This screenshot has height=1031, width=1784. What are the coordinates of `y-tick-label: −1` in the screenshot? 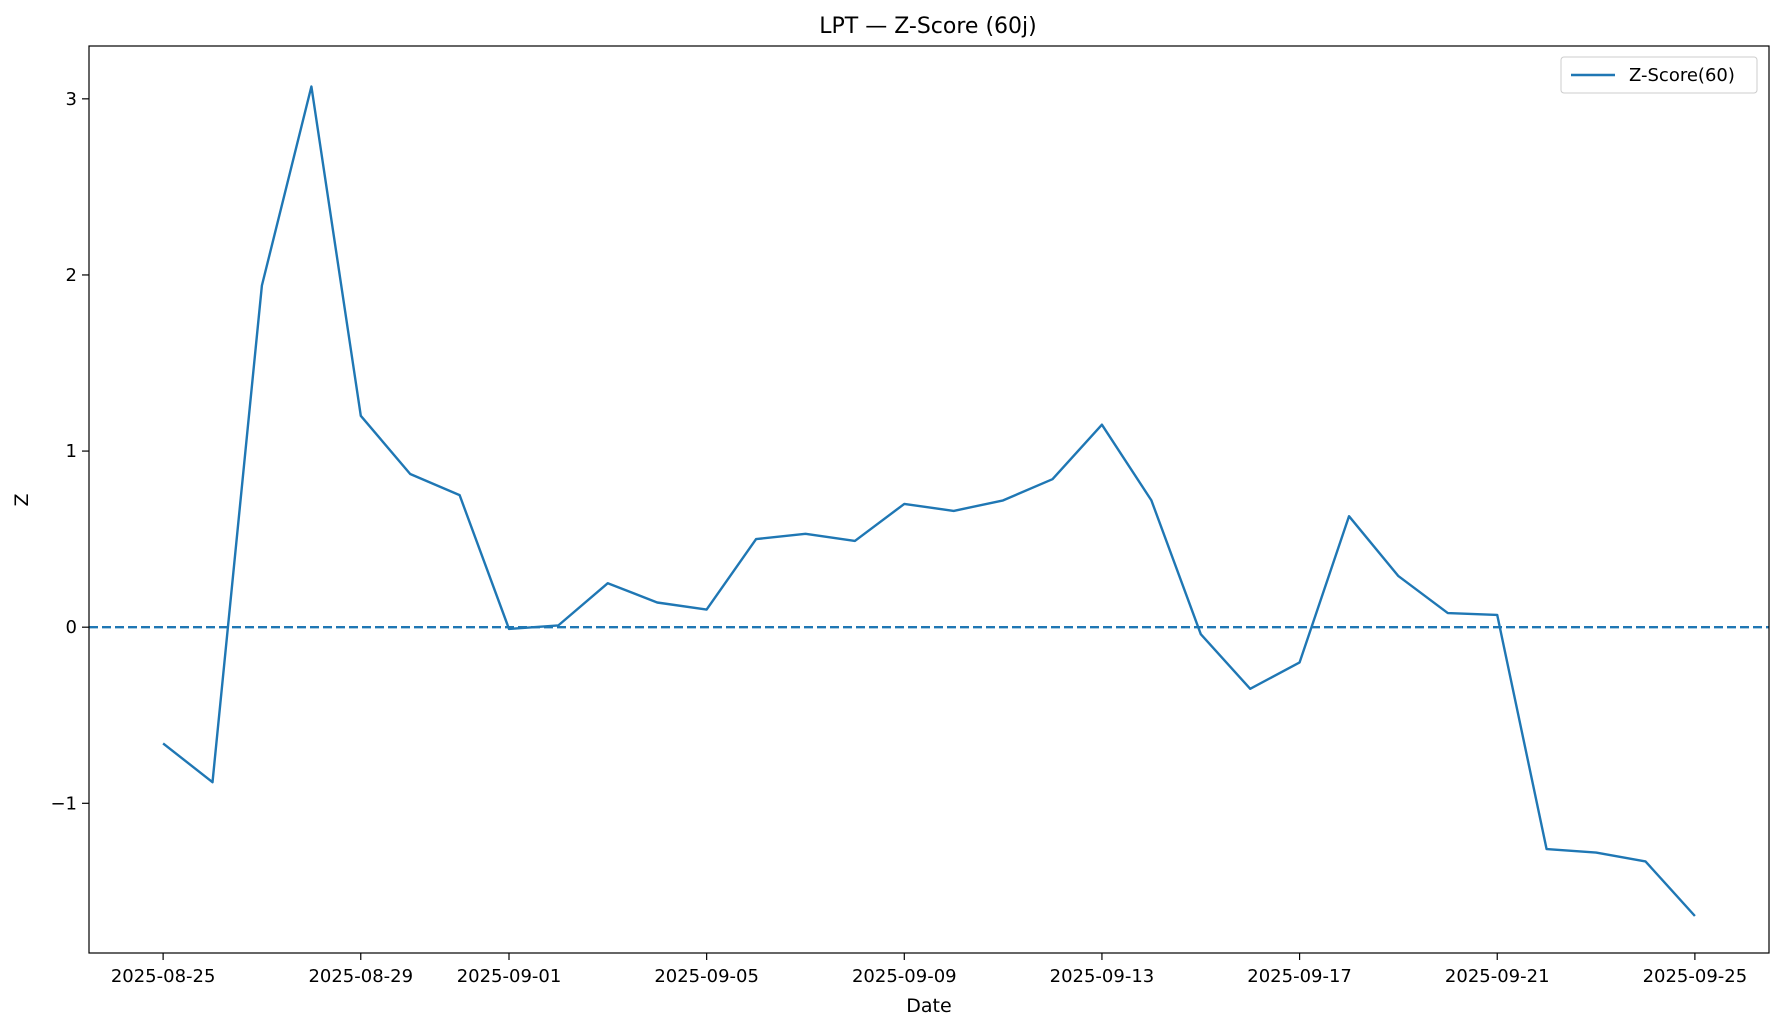 It's located at (63, 803).